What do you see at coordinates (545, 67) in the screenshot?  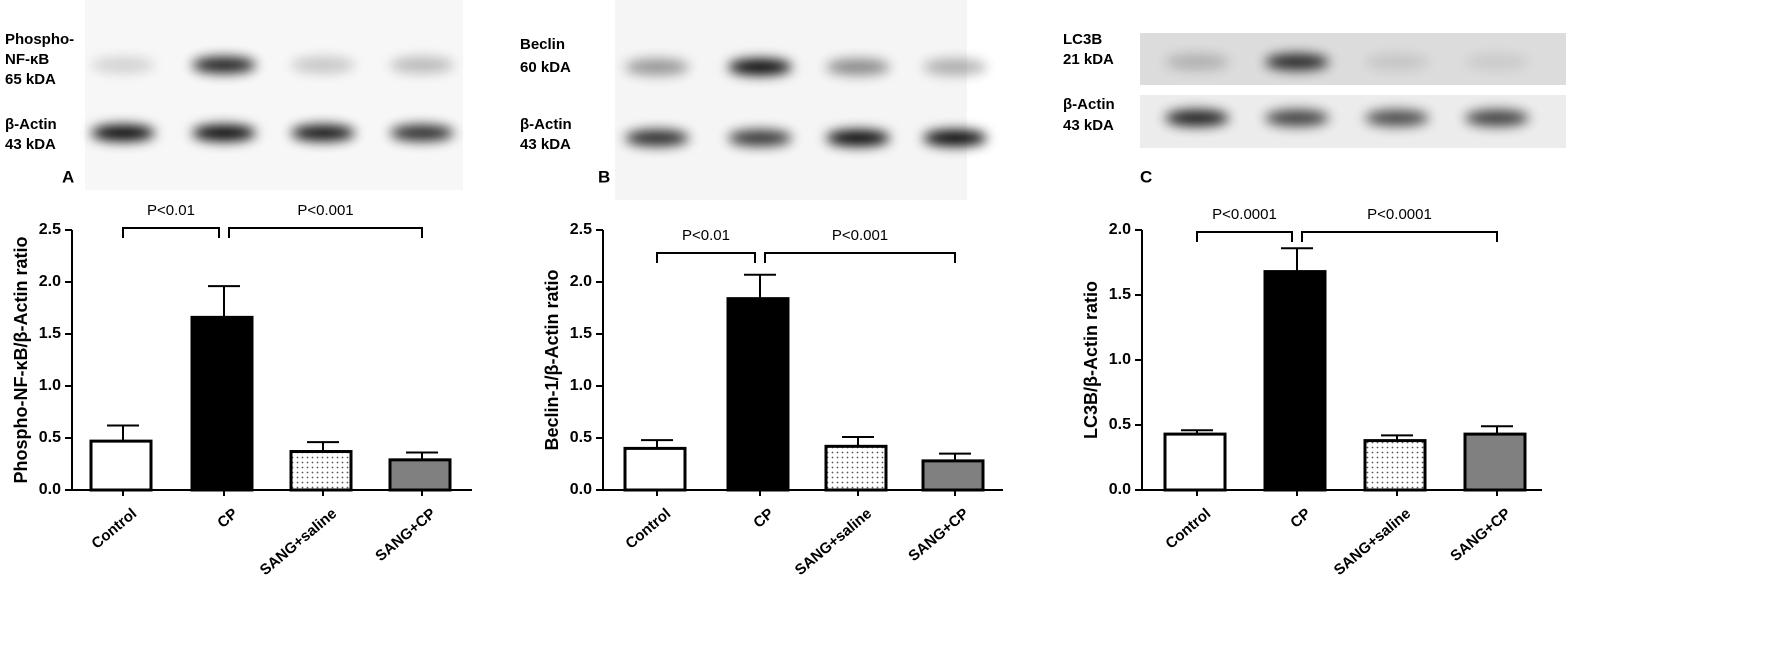 I see `blot-label: 60 kDA` at bounding box center [545, 67].